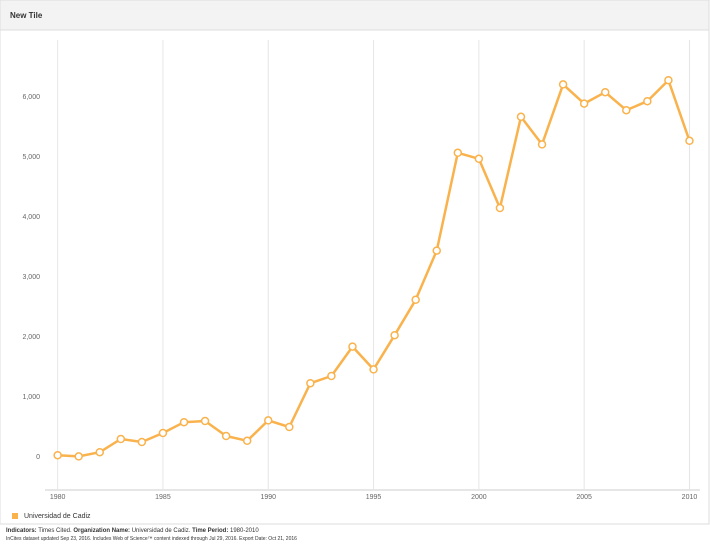  What do you see at coordinates (31, 397) in the screenshot?
I see `y-tick-label: 1,000` at bounding box center [31, 397].